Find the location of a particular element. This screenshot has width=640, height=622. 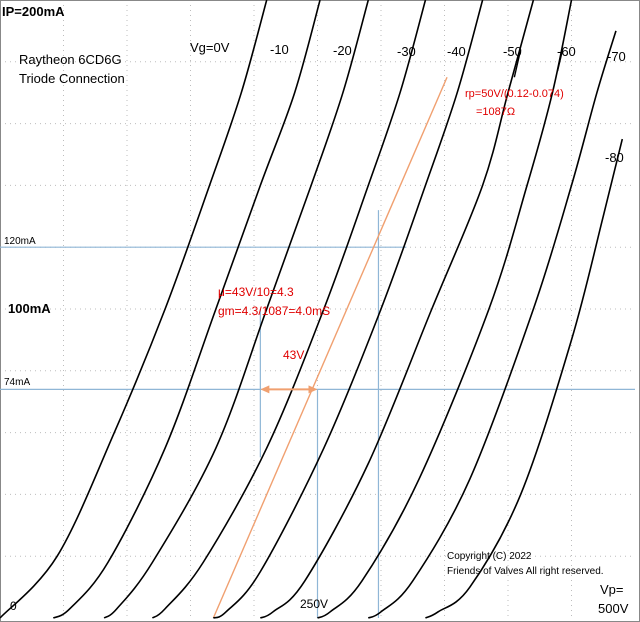

curve-label-3: -30 is located at coordinates (406, 51).